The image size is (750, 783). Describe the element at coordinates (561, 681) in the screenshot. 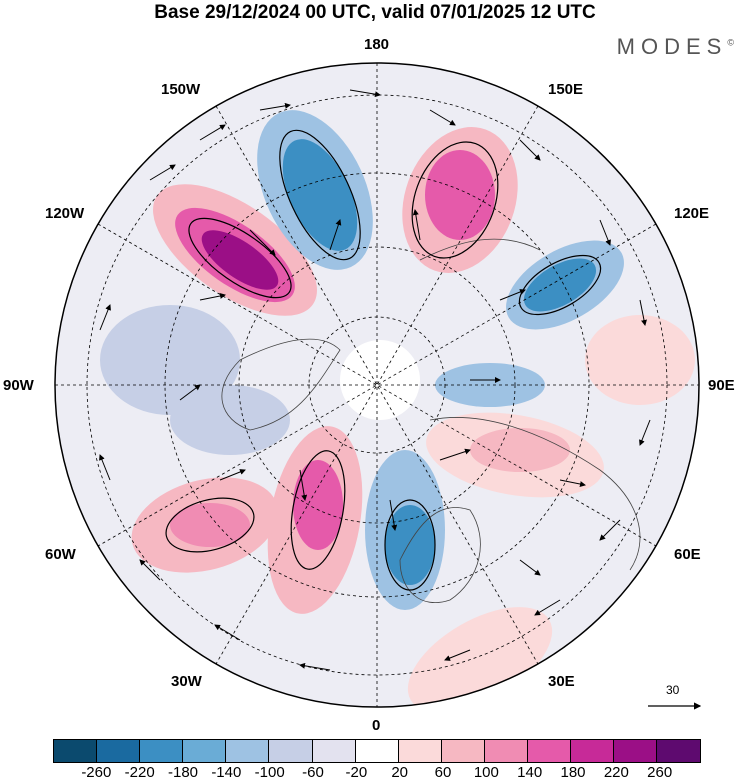

I see `lon-label-30e: 30E` at that location.